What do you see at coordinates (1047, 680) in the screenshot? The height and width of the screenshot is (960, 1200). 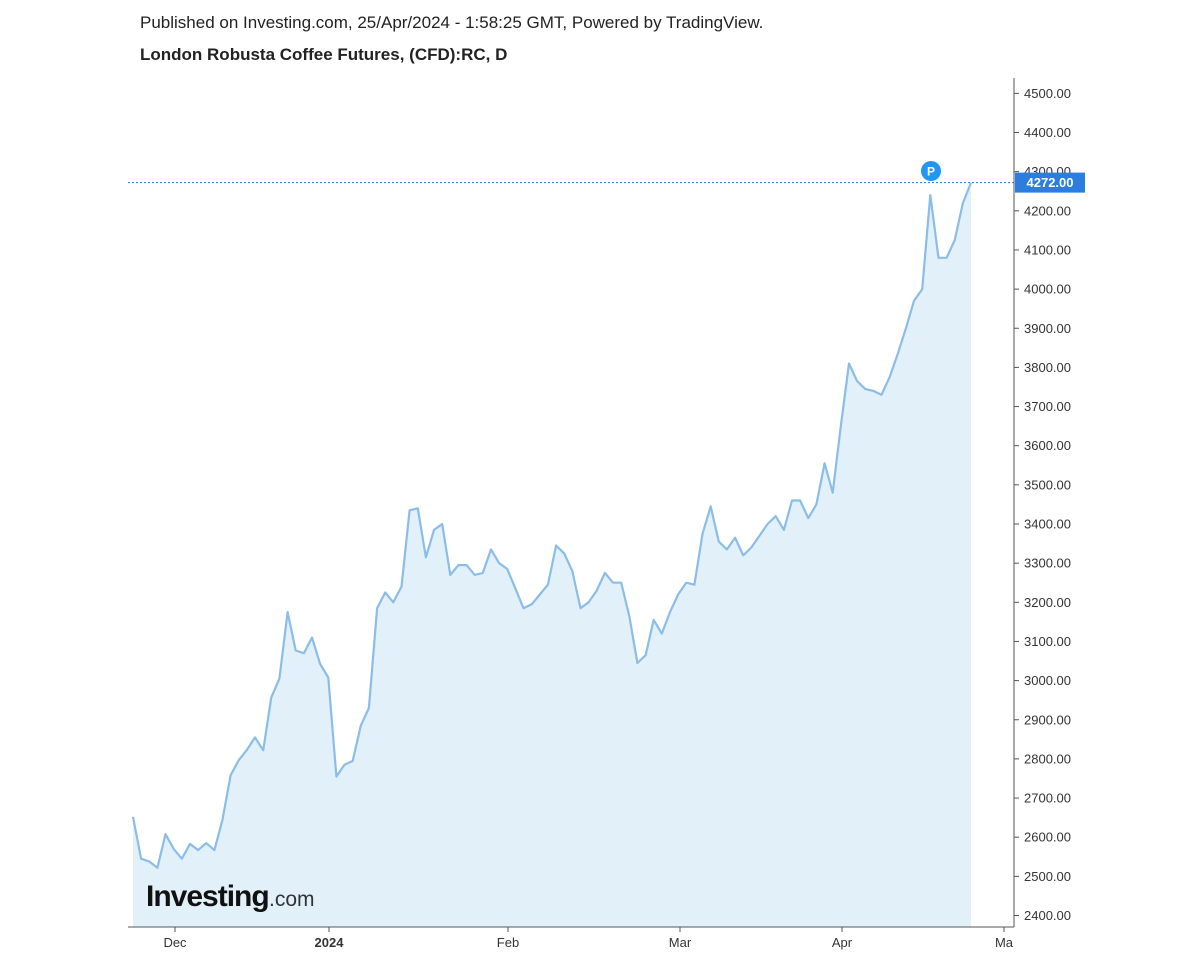 I see `y-tick-label: 3000.00` at bounding box center [1047, 680].